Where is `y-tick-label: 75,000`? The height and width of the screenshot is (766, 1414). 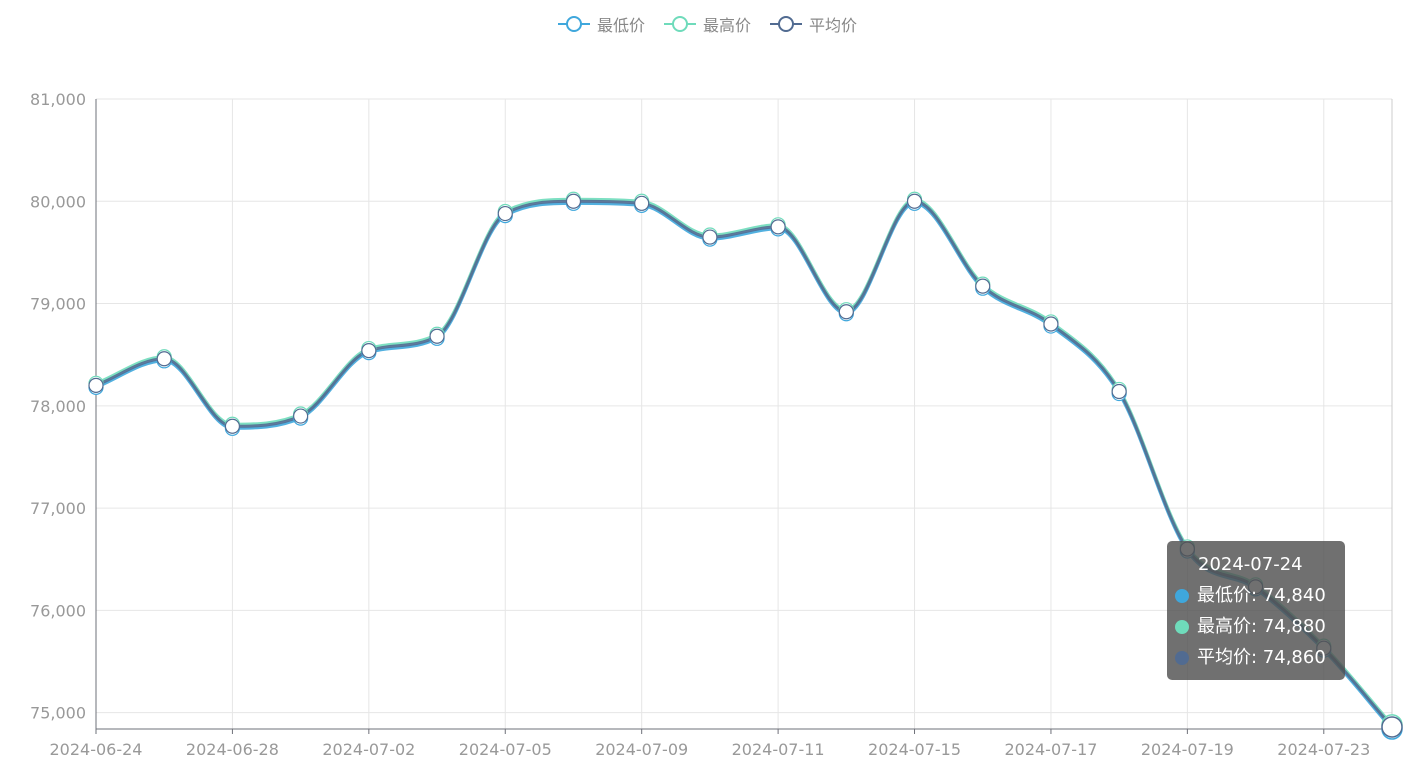
y-tick-label: 75,000 is located at coordinates (58, 713).